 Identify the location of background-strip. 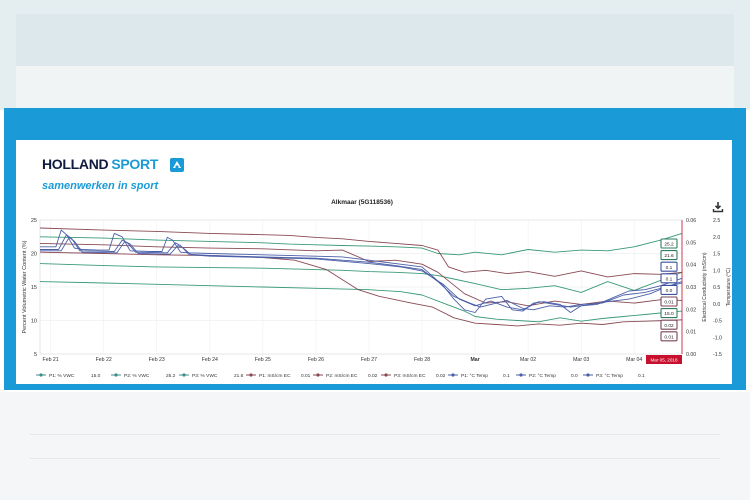
(375, 88).